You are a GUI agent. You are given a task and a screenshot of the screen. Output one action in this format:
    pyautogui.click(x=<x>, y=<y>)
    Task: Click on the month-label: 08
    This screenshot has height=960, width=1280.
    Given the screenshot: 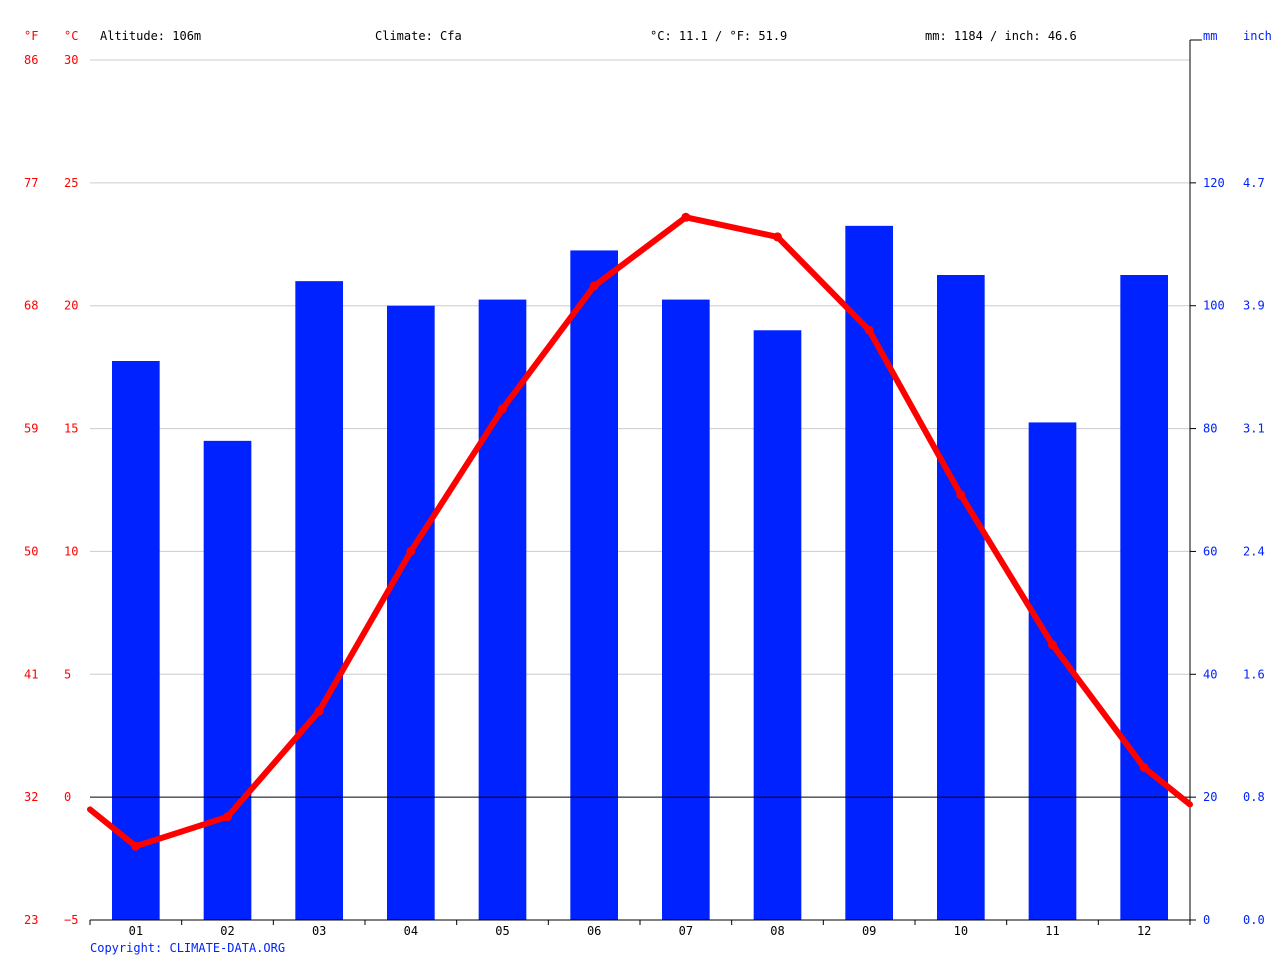 What is the action you would take?
    pyautogui.click(x=777, y=931)
    